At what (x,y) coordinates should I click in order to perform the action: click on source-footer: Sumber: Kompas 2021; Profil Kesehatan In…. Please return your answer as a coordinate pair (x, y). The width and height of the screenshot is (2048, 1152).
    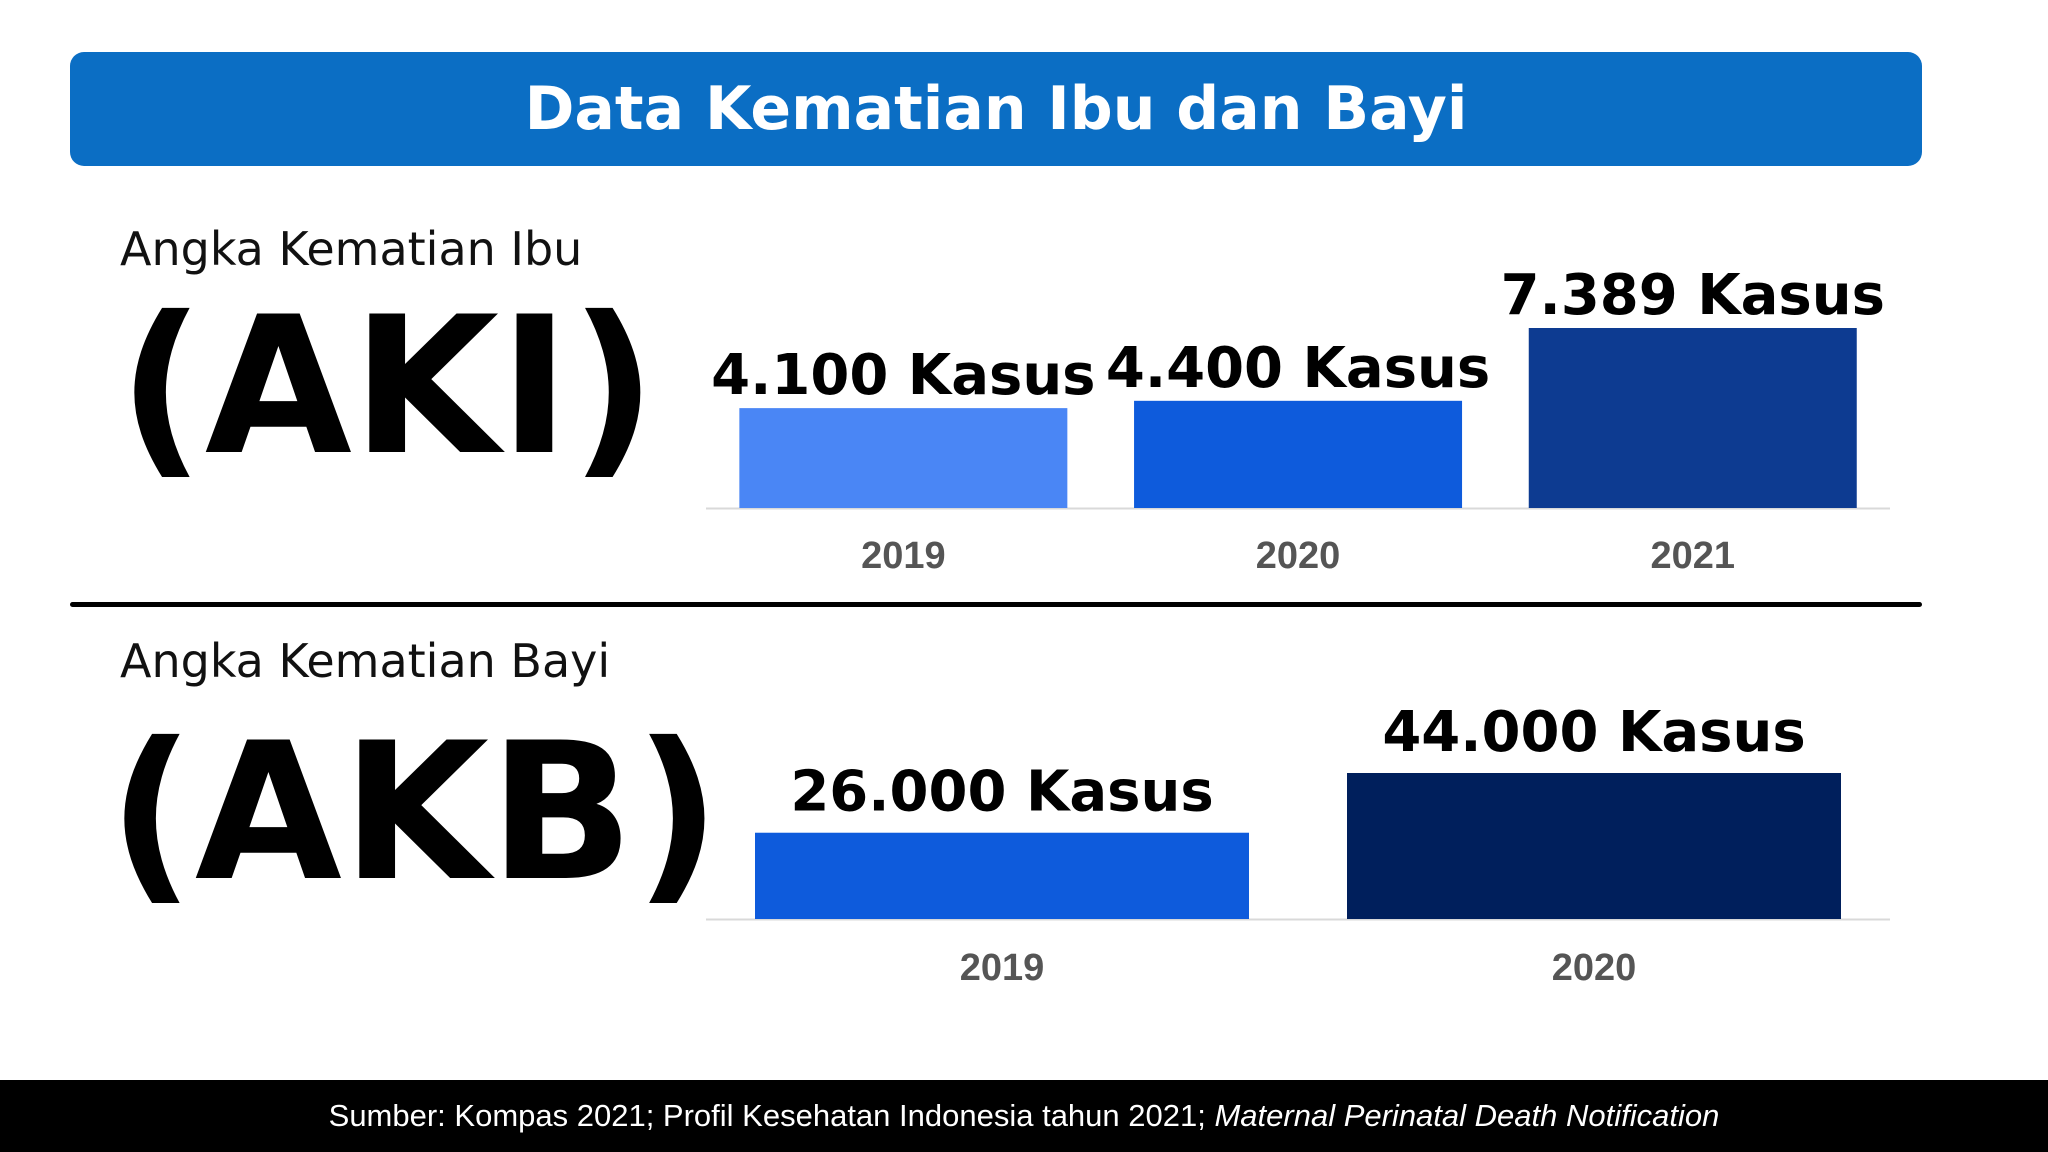
    Looking at the image, I should click on (1024, 1116).